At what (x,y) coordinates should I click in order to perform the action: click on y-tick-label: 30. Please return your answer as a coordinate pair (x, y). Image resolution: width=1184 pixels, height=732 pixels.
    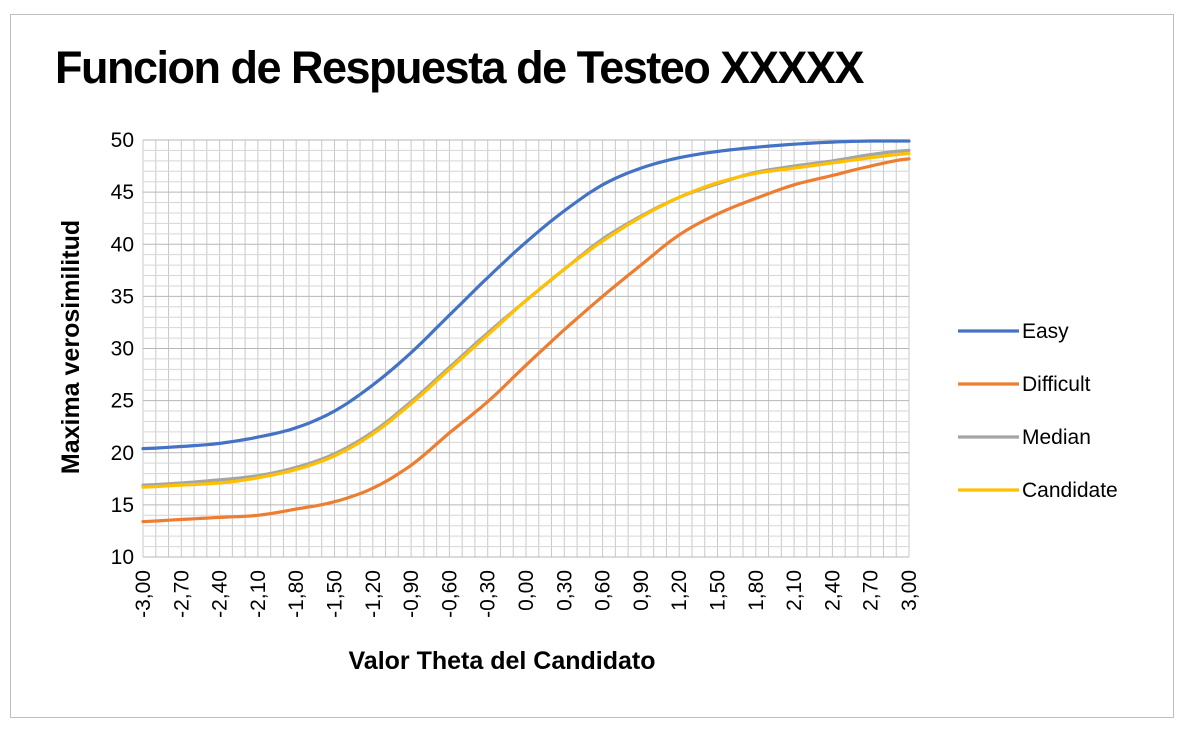
    Looking at the image, I should click on (122, 349).